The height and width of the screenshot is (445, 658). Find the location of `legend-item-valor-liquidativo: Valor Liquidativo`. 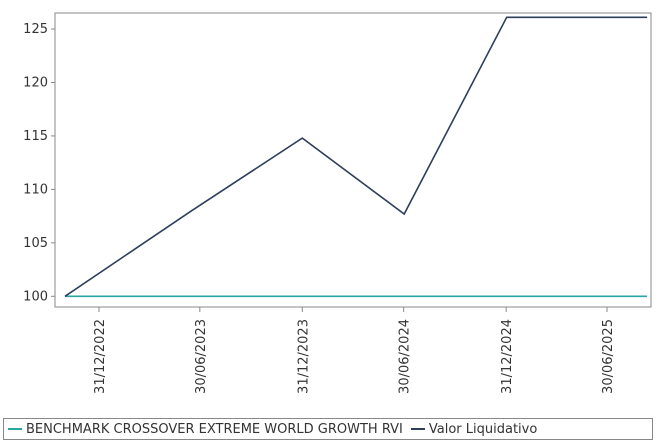

legend-item-valor-liquidativo: Valor Liquidativo is located at coordinates (474, 429).